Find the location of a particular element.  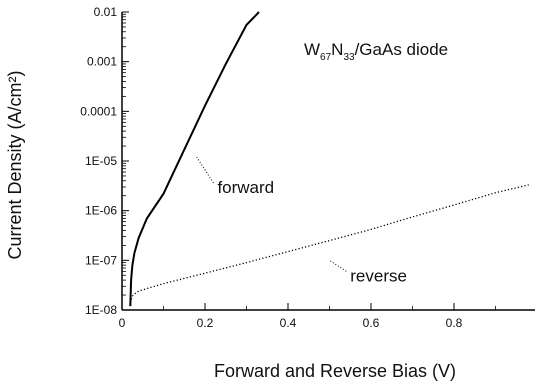

series-label-reverse: reverse is located at coordinates (378, 275).